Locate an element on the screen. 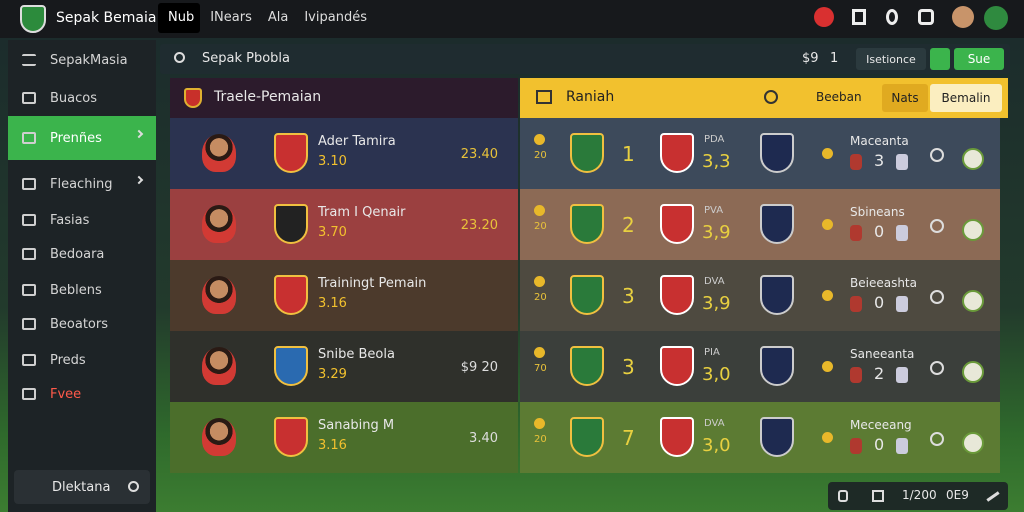 The width and height of the screenshot is (1024, 512). sidebar-title: SepakMasia is located at coordinates (82, 60).